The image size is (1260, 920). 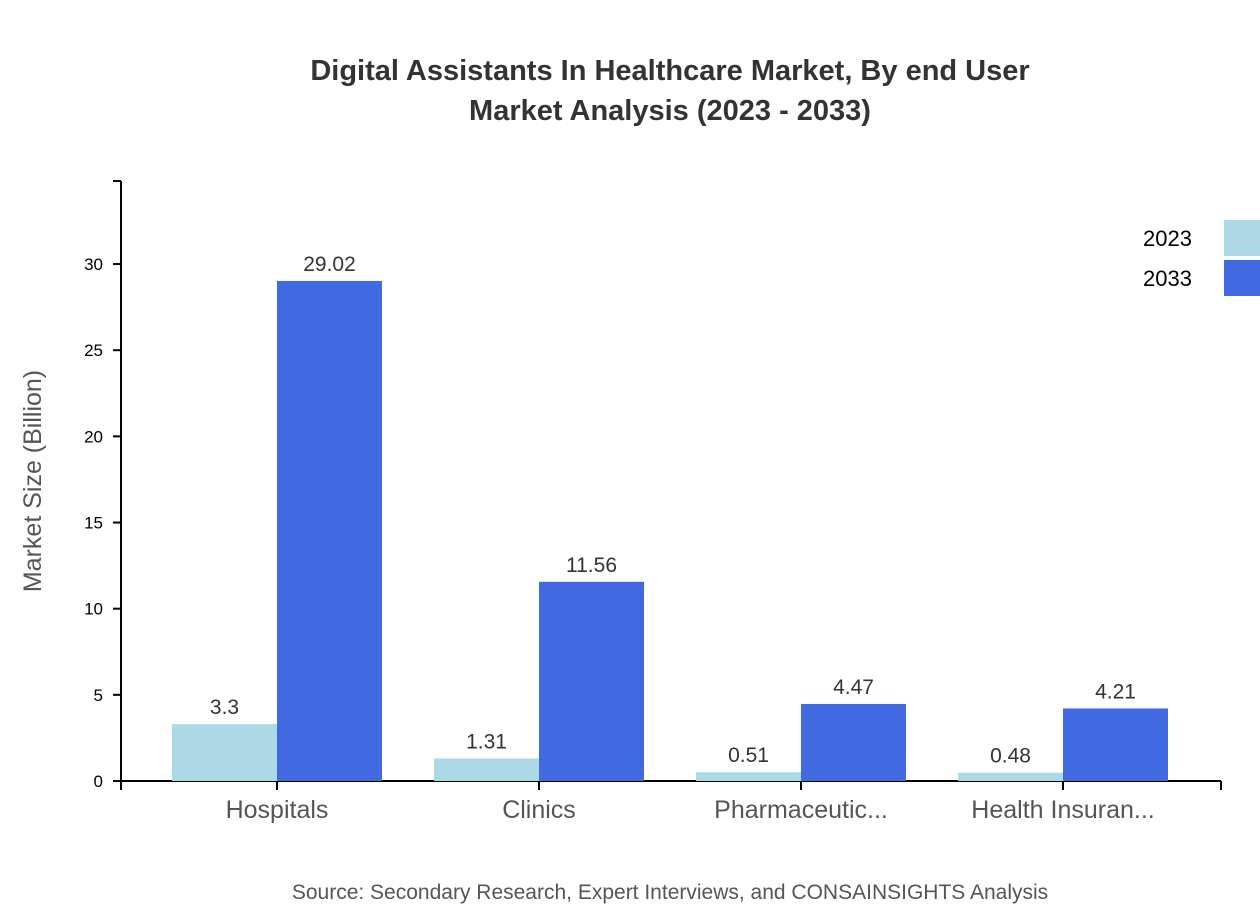 What do you see at coordinates (1242, 238) in the screenshot?
I see `legend-swatch-2023` at bounding box center [1242, 238].